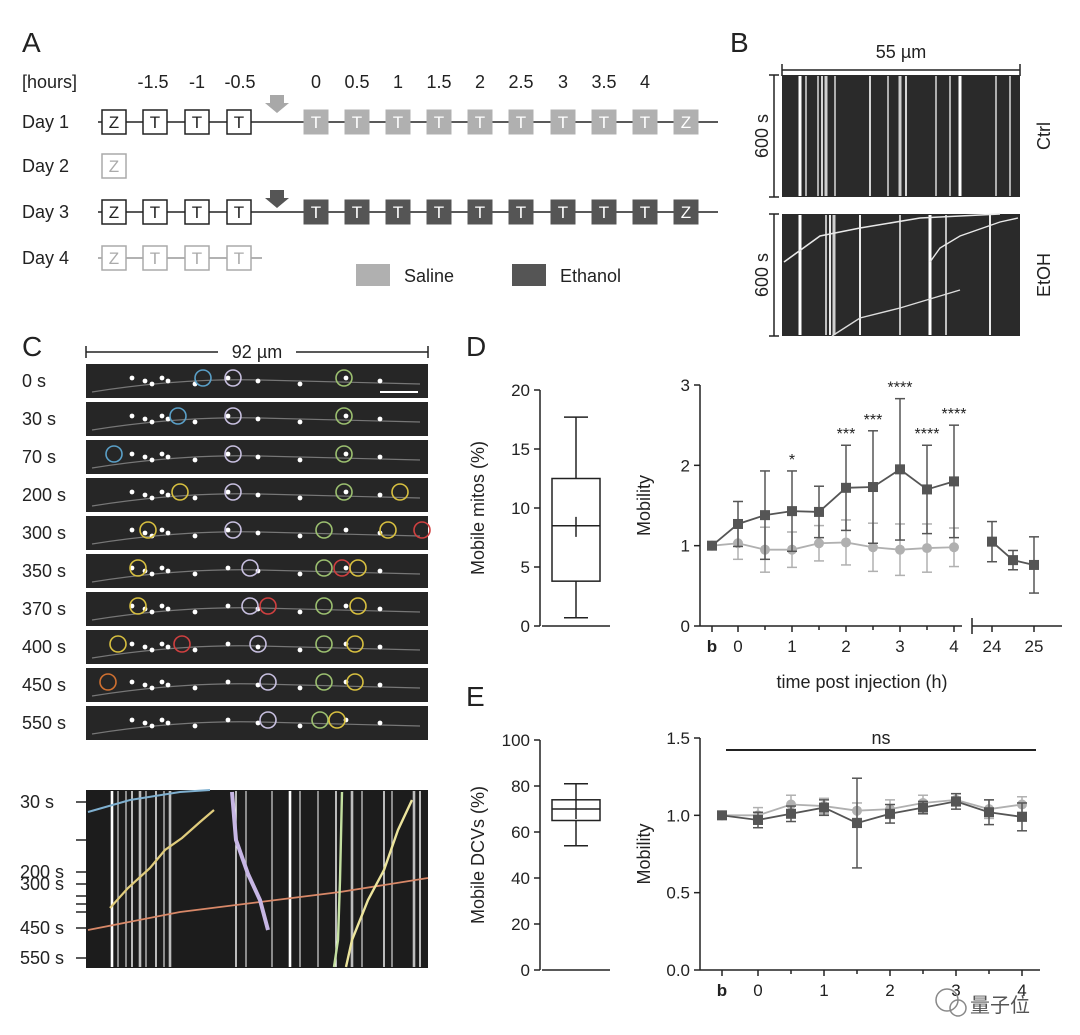  What do you see at coordinates (338, 879) in the screenshot?
I see `kymo-track-green` at bounding box center [338, 879].